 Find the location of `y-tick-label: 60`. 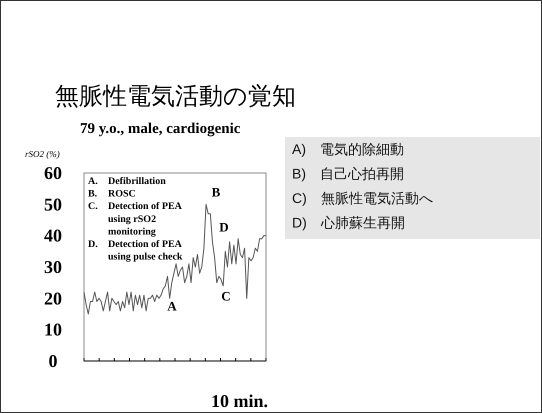

y-tick-label: 60 is located at coordinates (53, 173).